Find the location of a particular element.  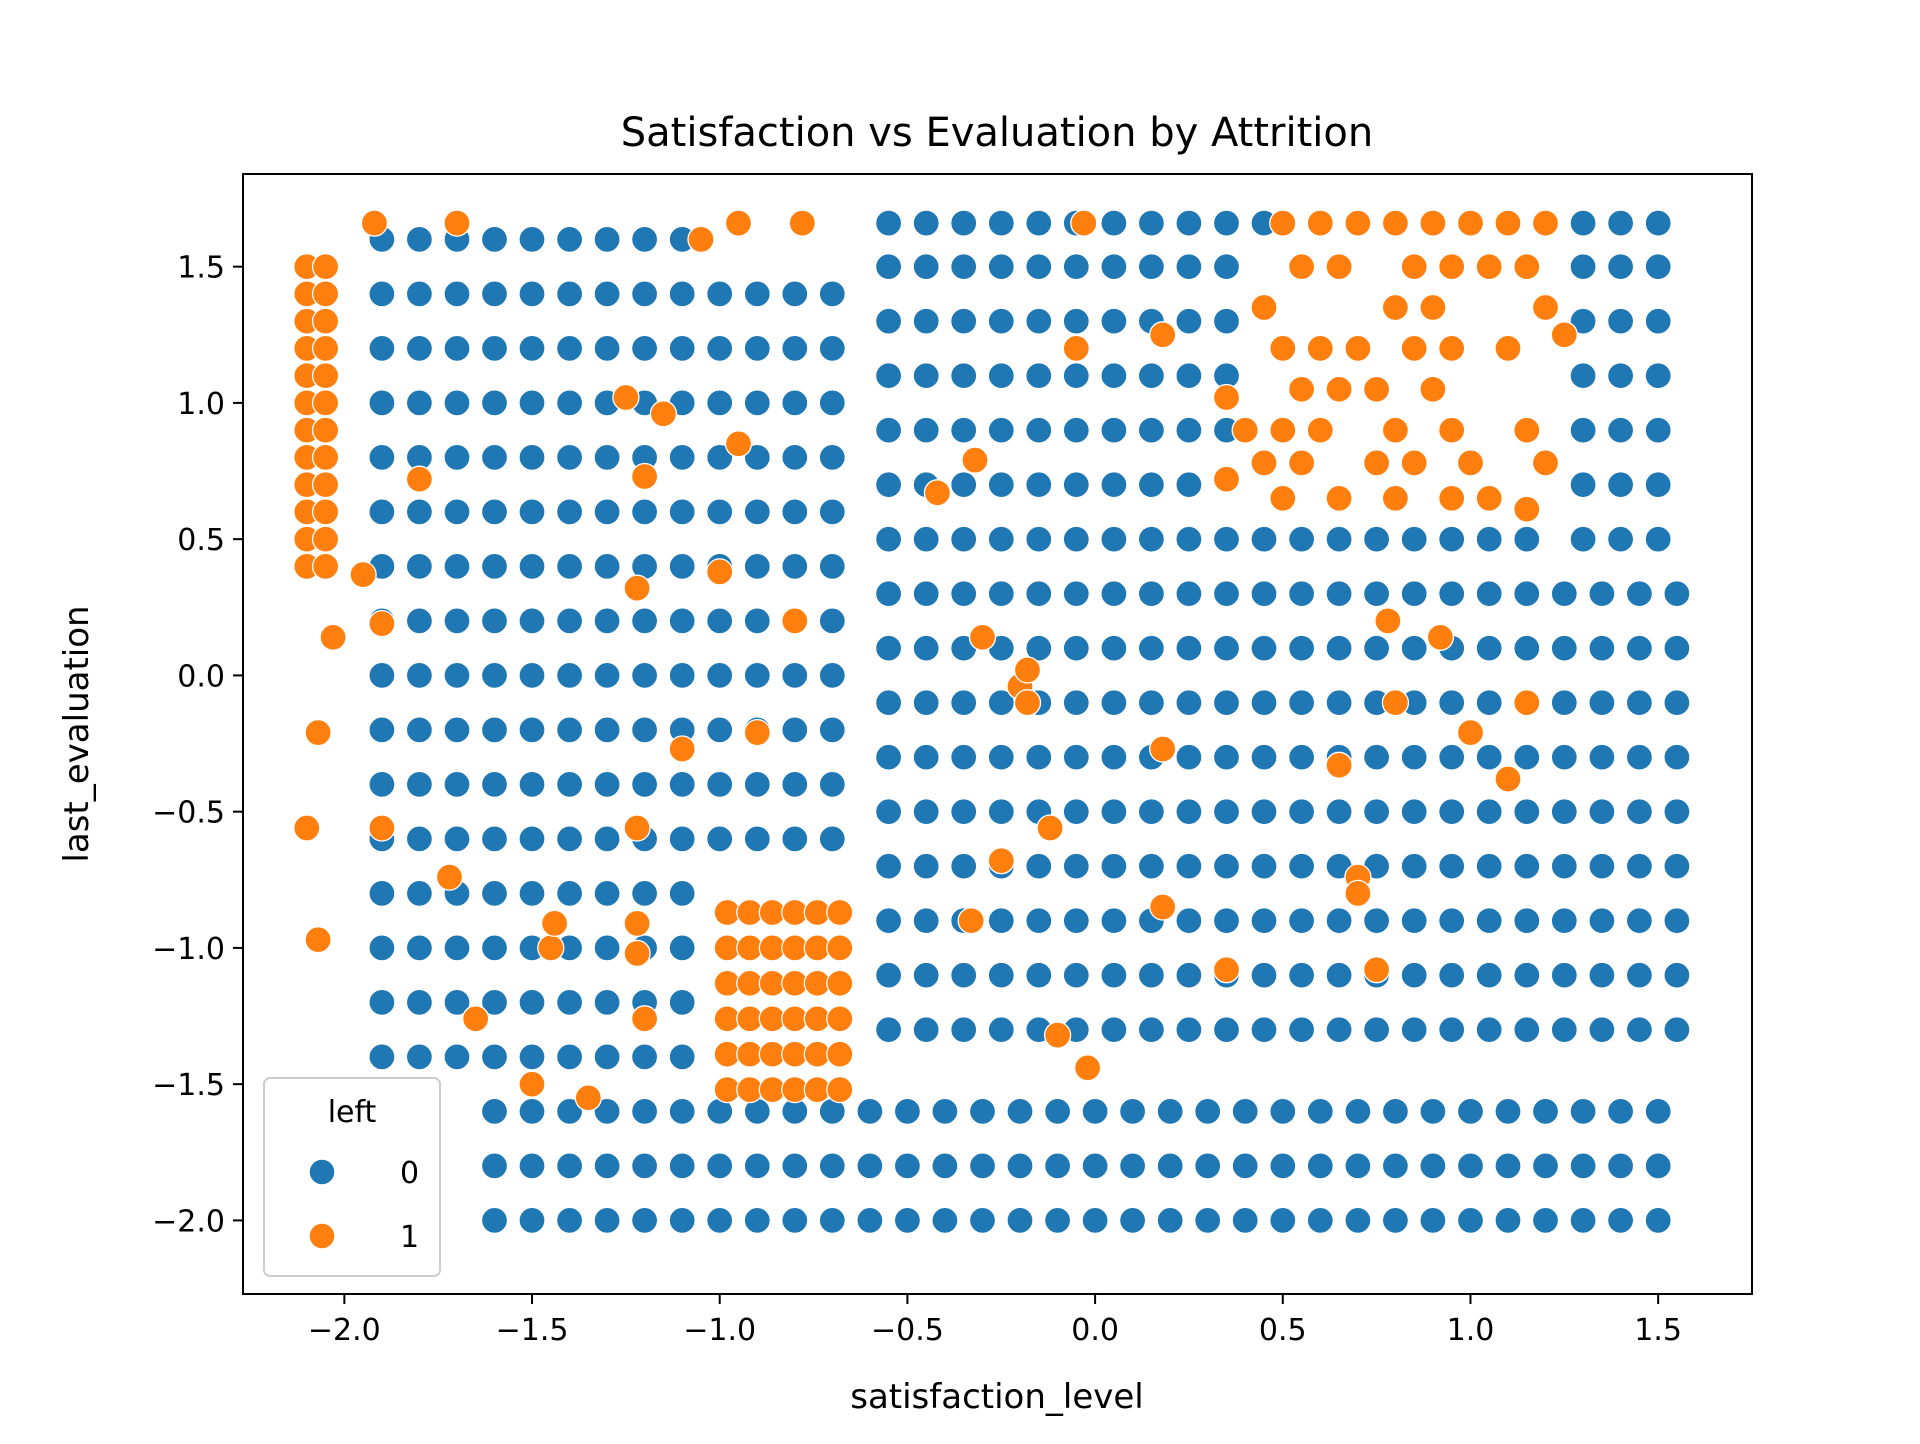

y-tick-label: 1.5 is located at coordinates (201, 268).